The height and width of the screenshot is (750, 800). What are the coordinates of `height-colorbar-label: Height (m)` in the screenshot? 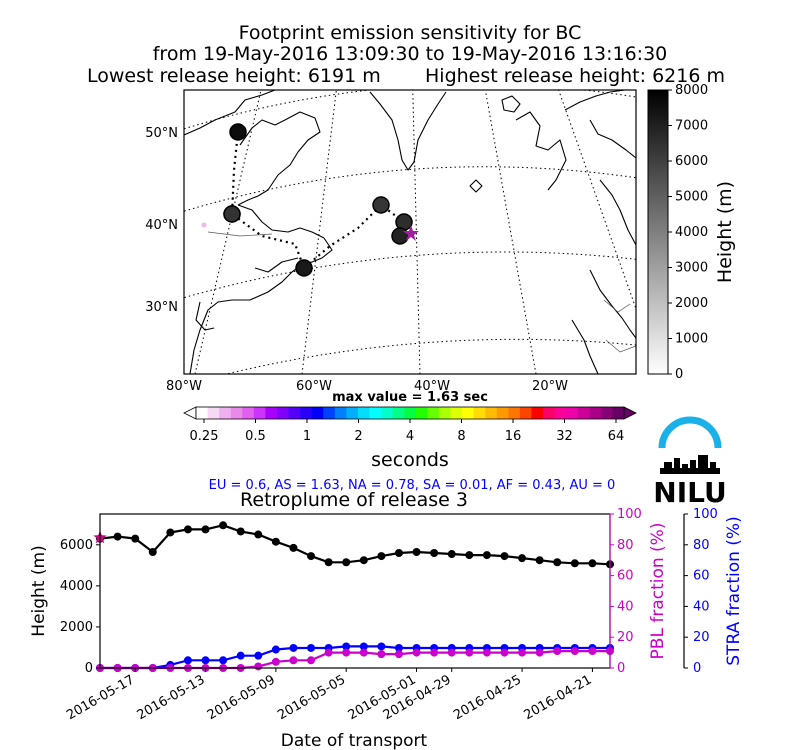 It's located at (725, 232).